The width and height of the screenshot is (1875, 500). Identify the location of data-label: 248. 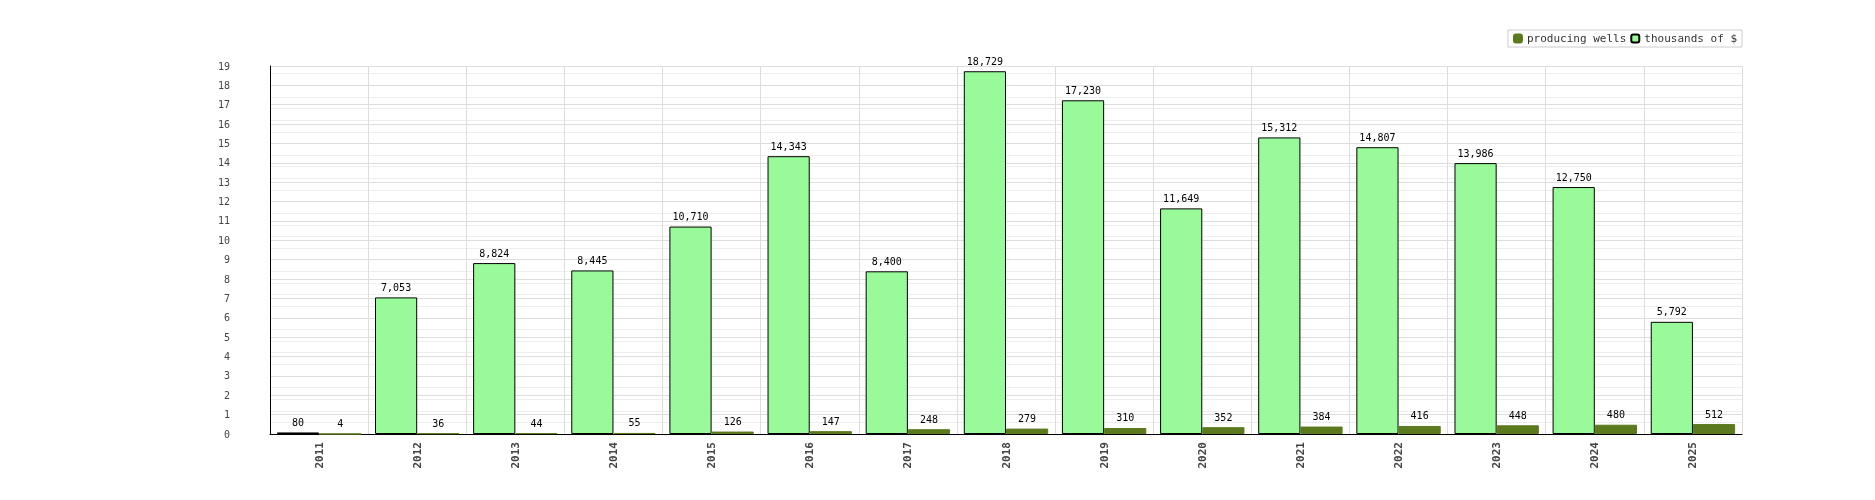
(928, 419).